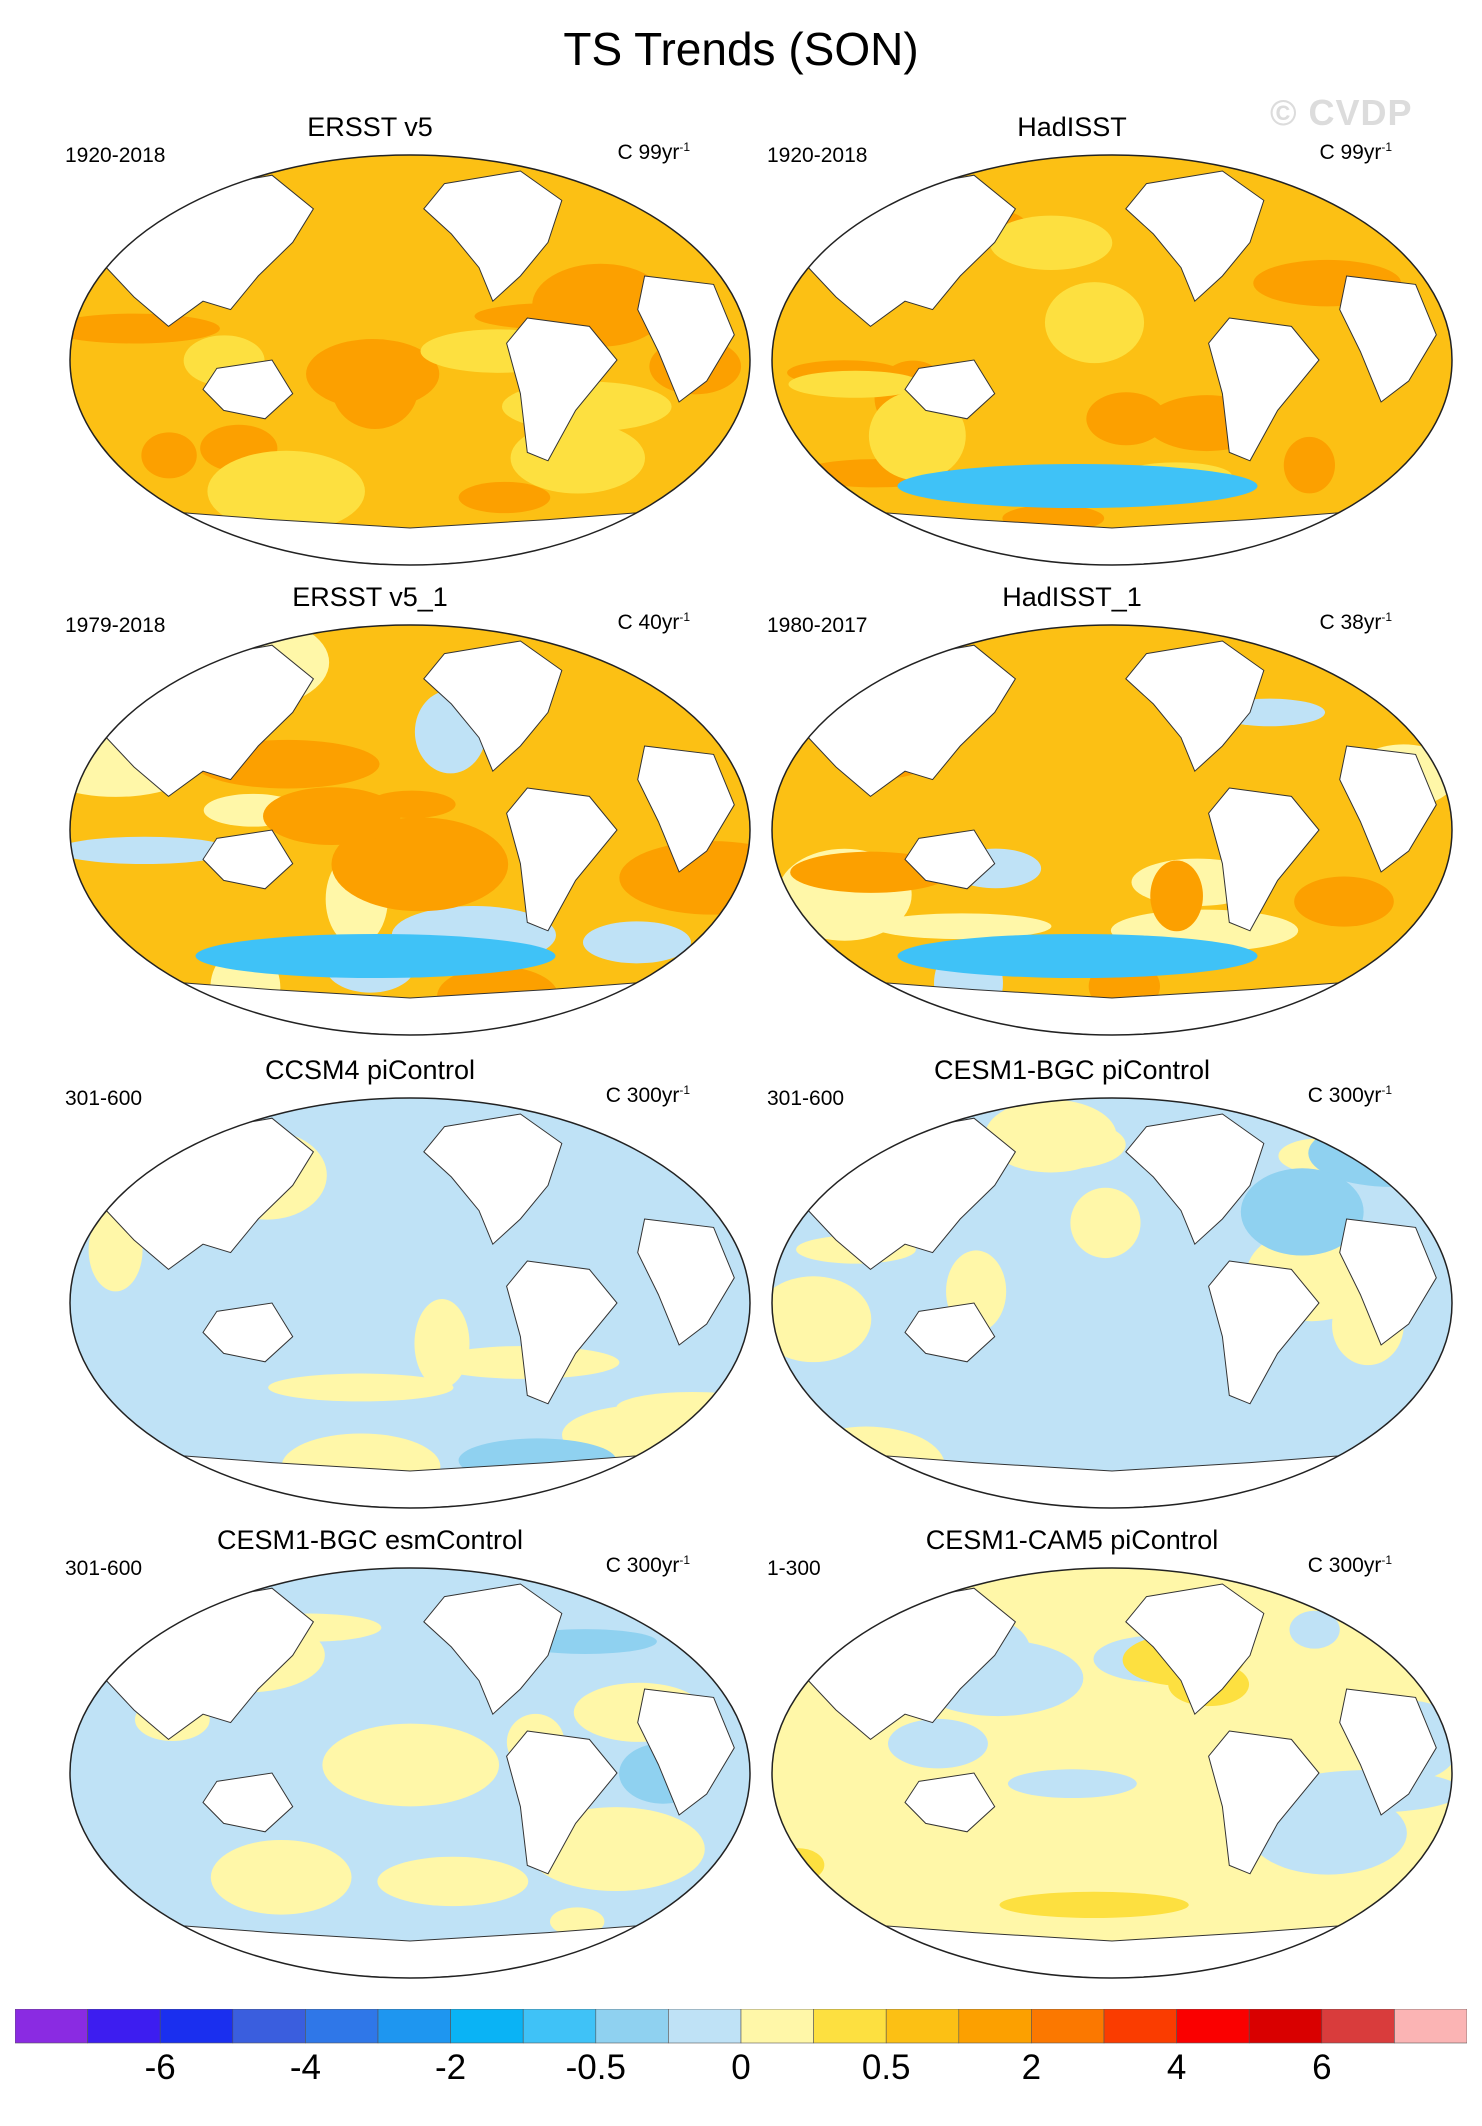 The width and height of the screenshot is (1482, 2126). Describe the element at coordinates (370, 127) in the screenshot. I see `panel-title: ERSST v5` at that location.